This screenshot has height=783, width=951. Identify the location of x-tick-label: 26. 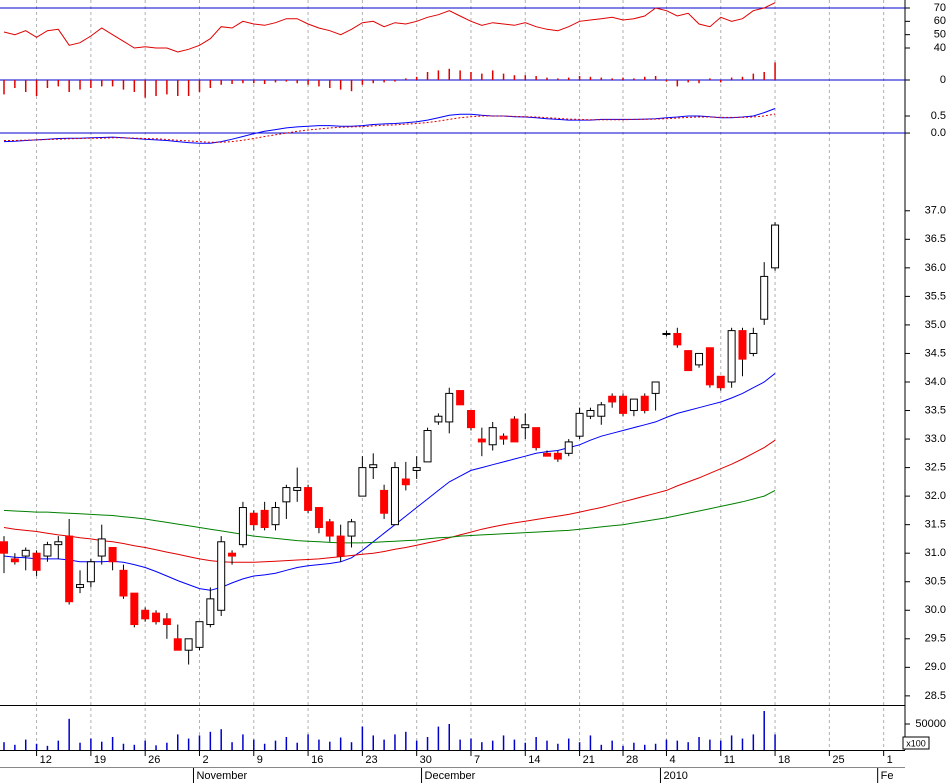
(154, 760).